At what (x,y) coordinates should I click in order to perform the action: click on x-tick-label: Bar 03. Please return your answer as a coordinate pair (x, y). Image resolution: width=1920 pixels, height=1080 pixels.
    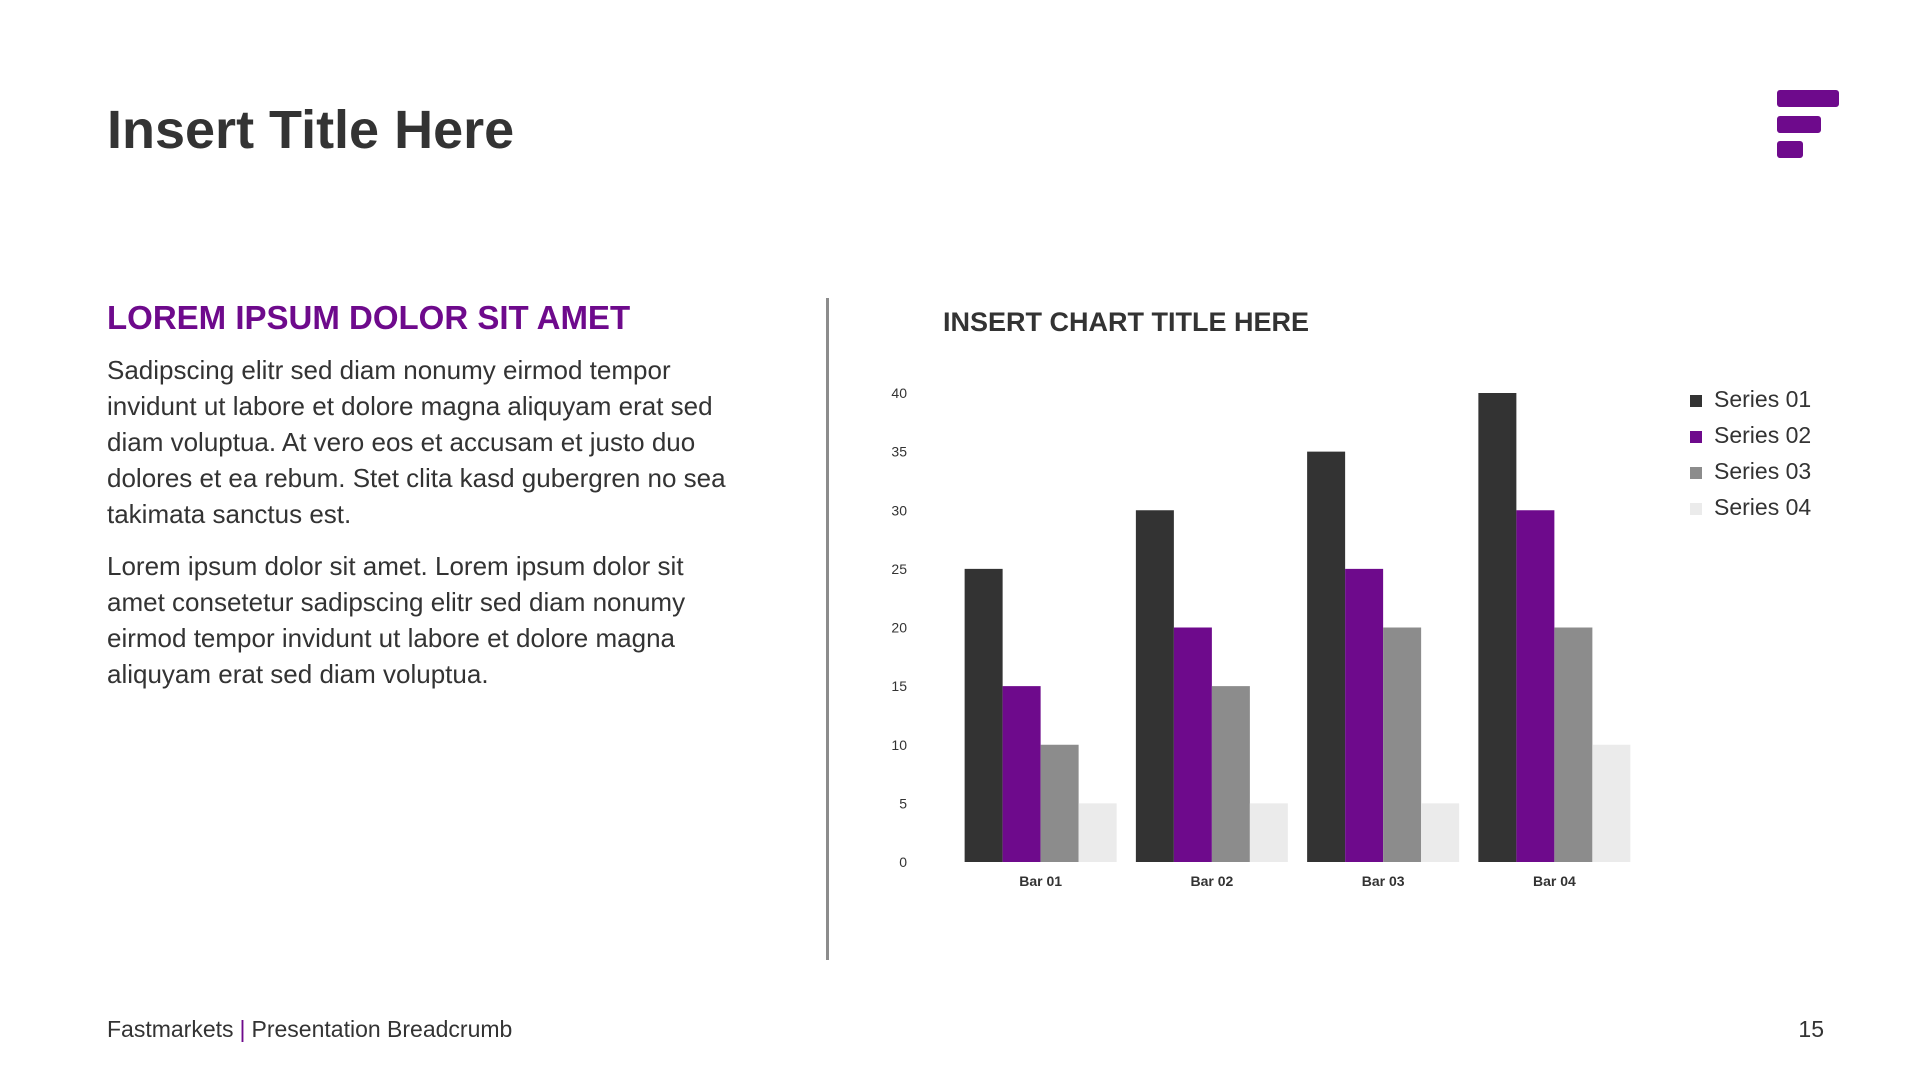
    Looking at the image, I should click on (1383, 881).